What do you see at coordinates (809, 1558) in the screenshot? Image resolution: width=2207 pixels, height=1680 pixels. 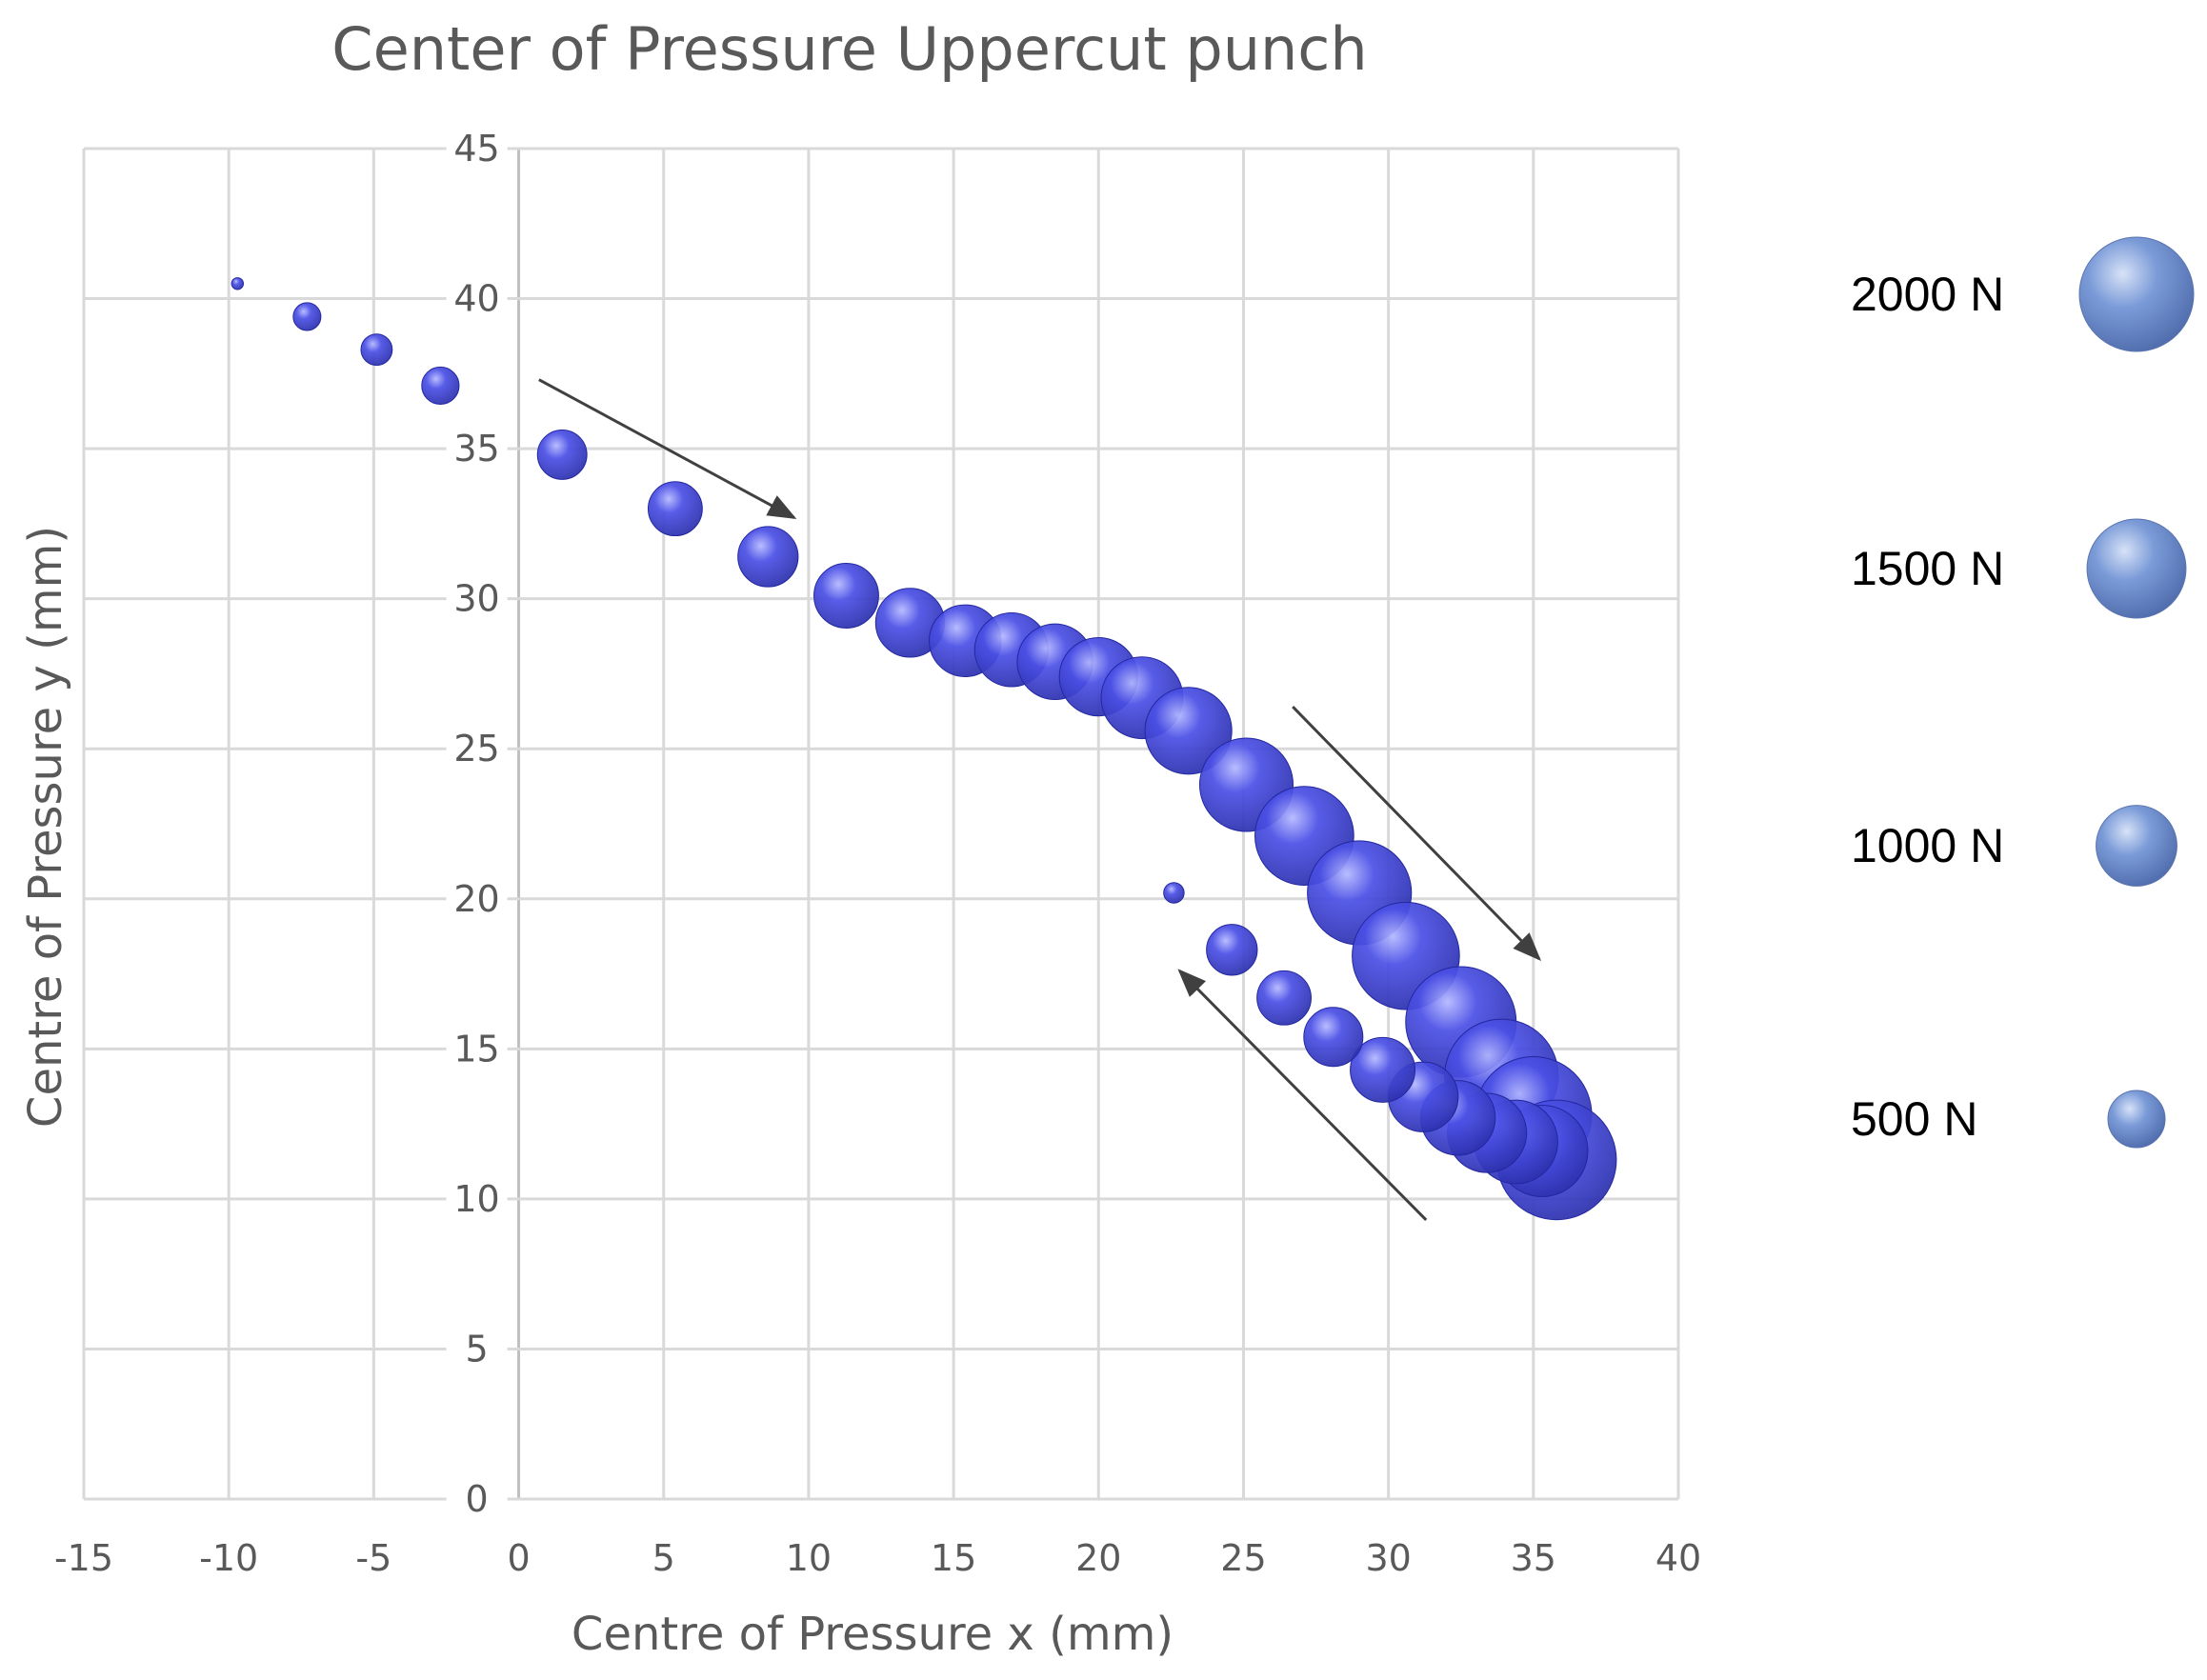 I see `x-tick-label: 10` at bounding box center [809, 1558].